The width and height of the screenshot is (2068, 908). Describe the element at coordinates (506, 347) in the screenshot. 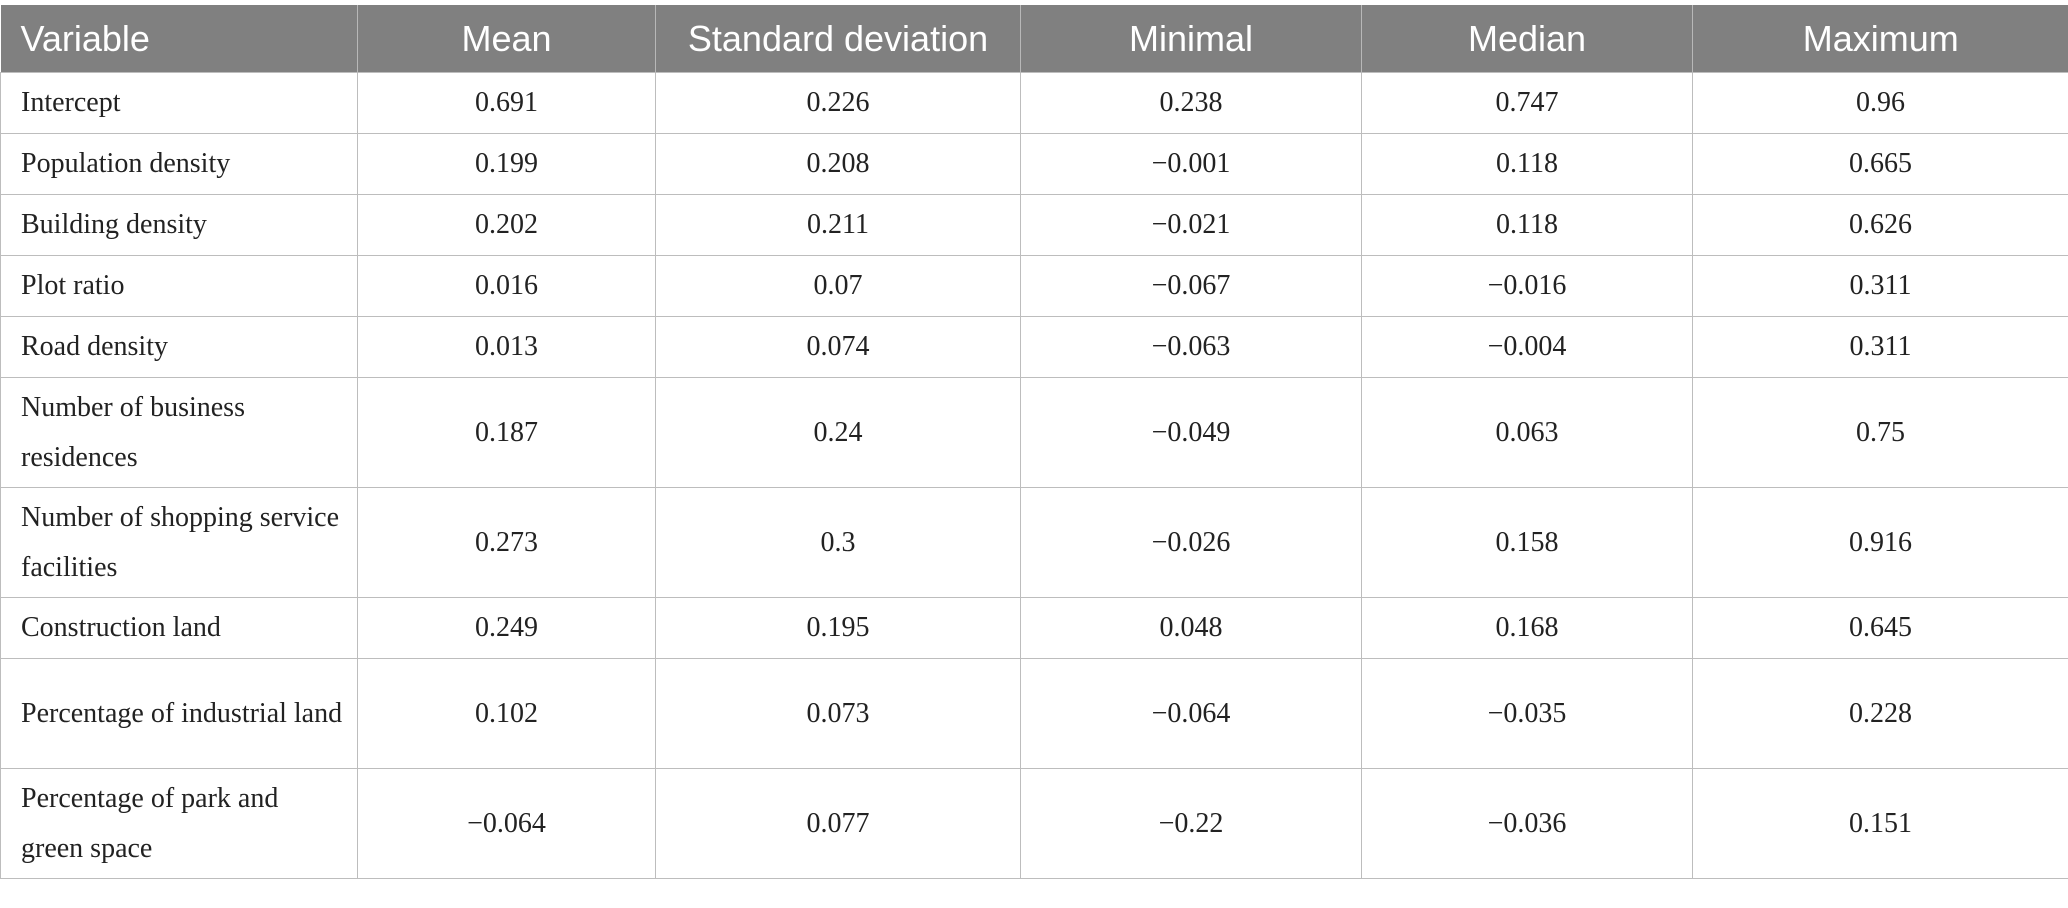

I see `cell-mean: 0.013` at that location.